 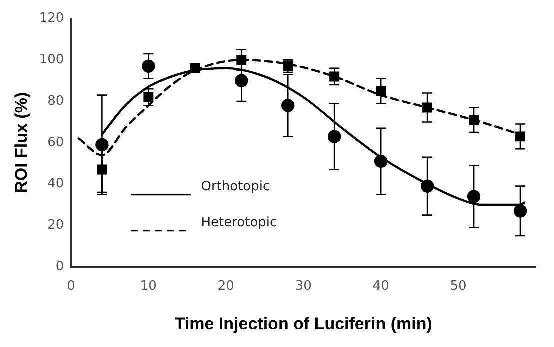 I want to click on x-tick-label: 30, so click(x=303, y=286).